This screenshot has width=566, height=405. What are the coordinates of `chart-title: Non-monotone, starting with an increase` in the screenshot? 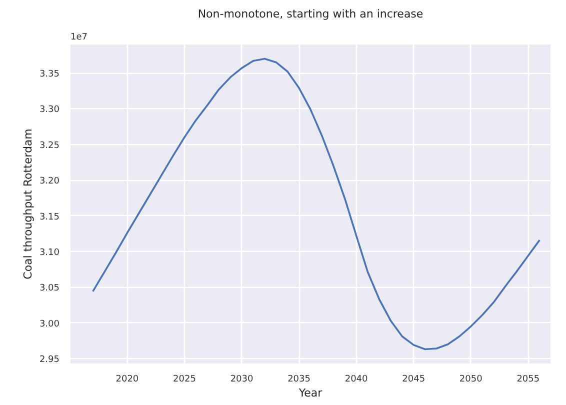 It's located at (311, 14).